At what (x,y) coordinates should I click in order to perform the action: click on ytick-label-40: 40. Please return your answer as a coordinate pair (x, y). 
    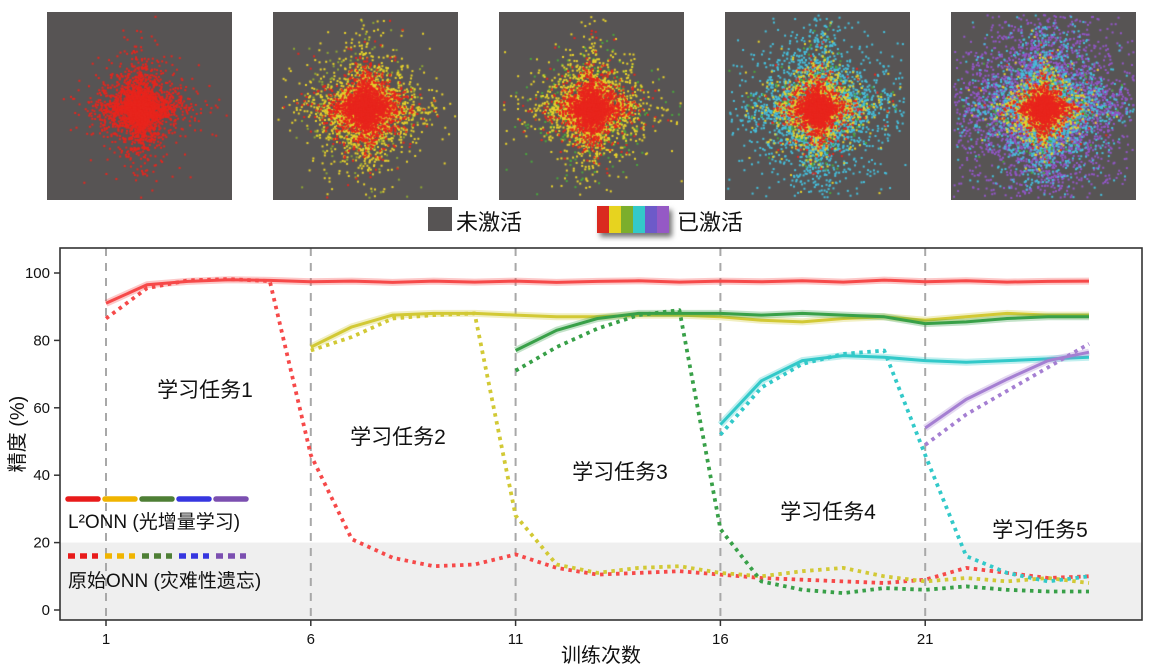
    Looking at the image, I should click on (41, 475).